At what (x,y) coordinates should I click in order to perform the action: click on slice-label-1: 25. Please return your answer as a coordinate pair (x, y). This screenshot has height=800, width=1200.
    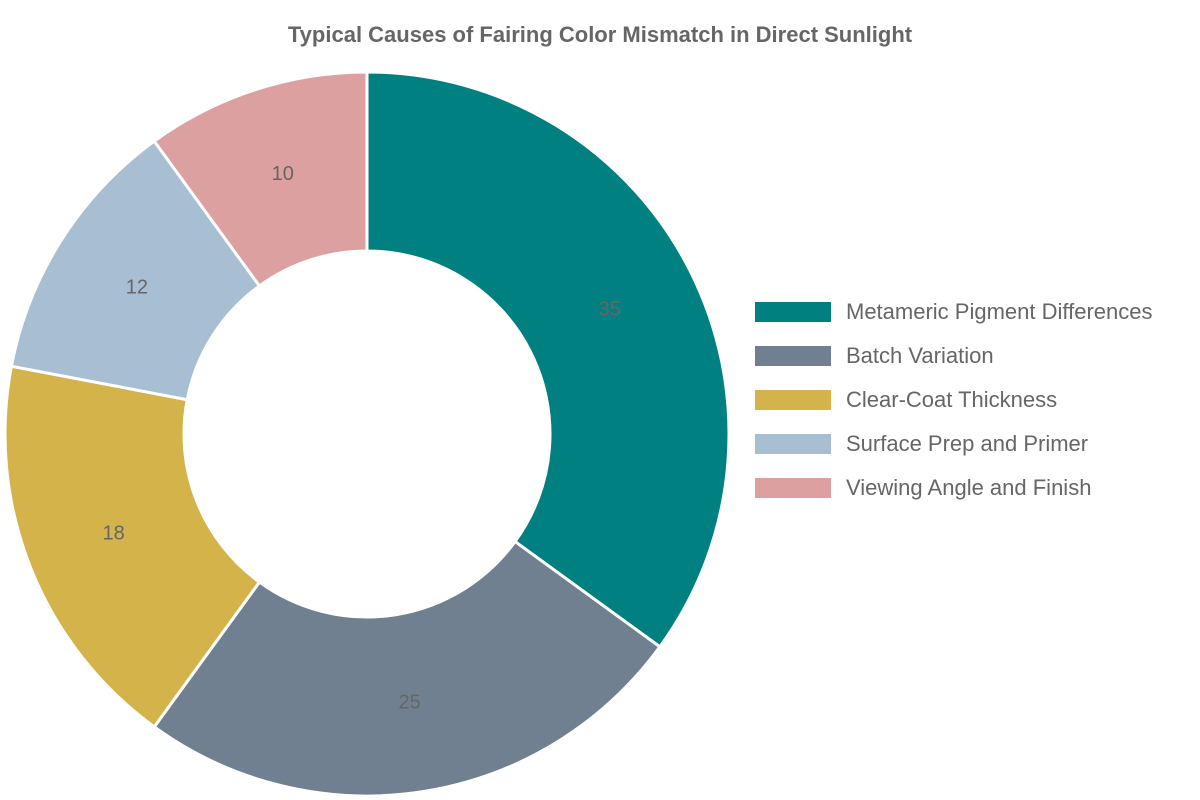
    Looking at the image, I should click on (410, 702).